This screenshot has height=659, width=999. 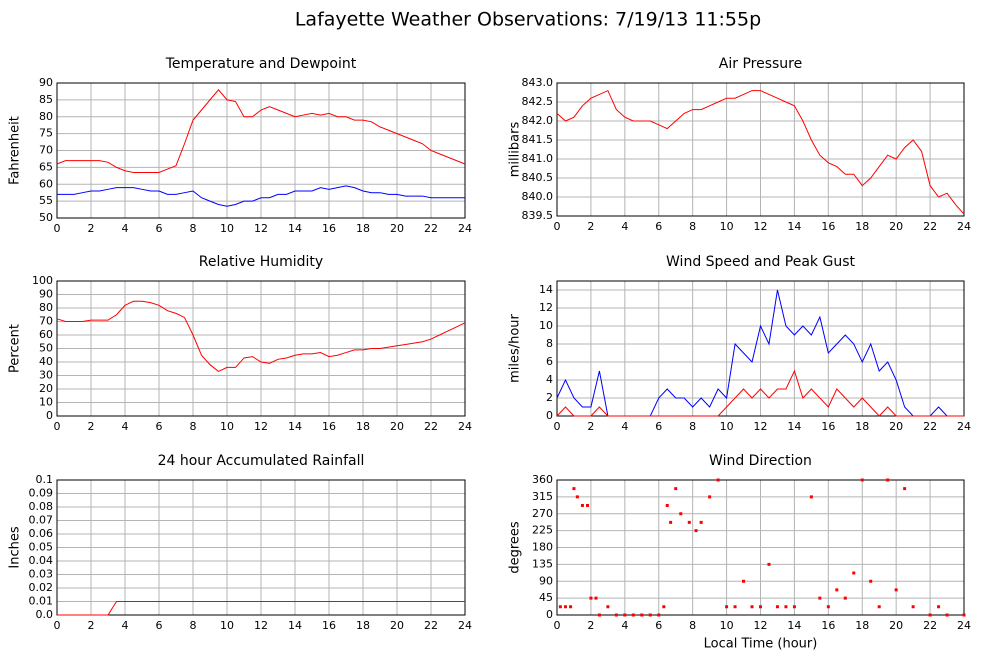 I want to click on y-tick-label: 65, so click(x=46, y=166).